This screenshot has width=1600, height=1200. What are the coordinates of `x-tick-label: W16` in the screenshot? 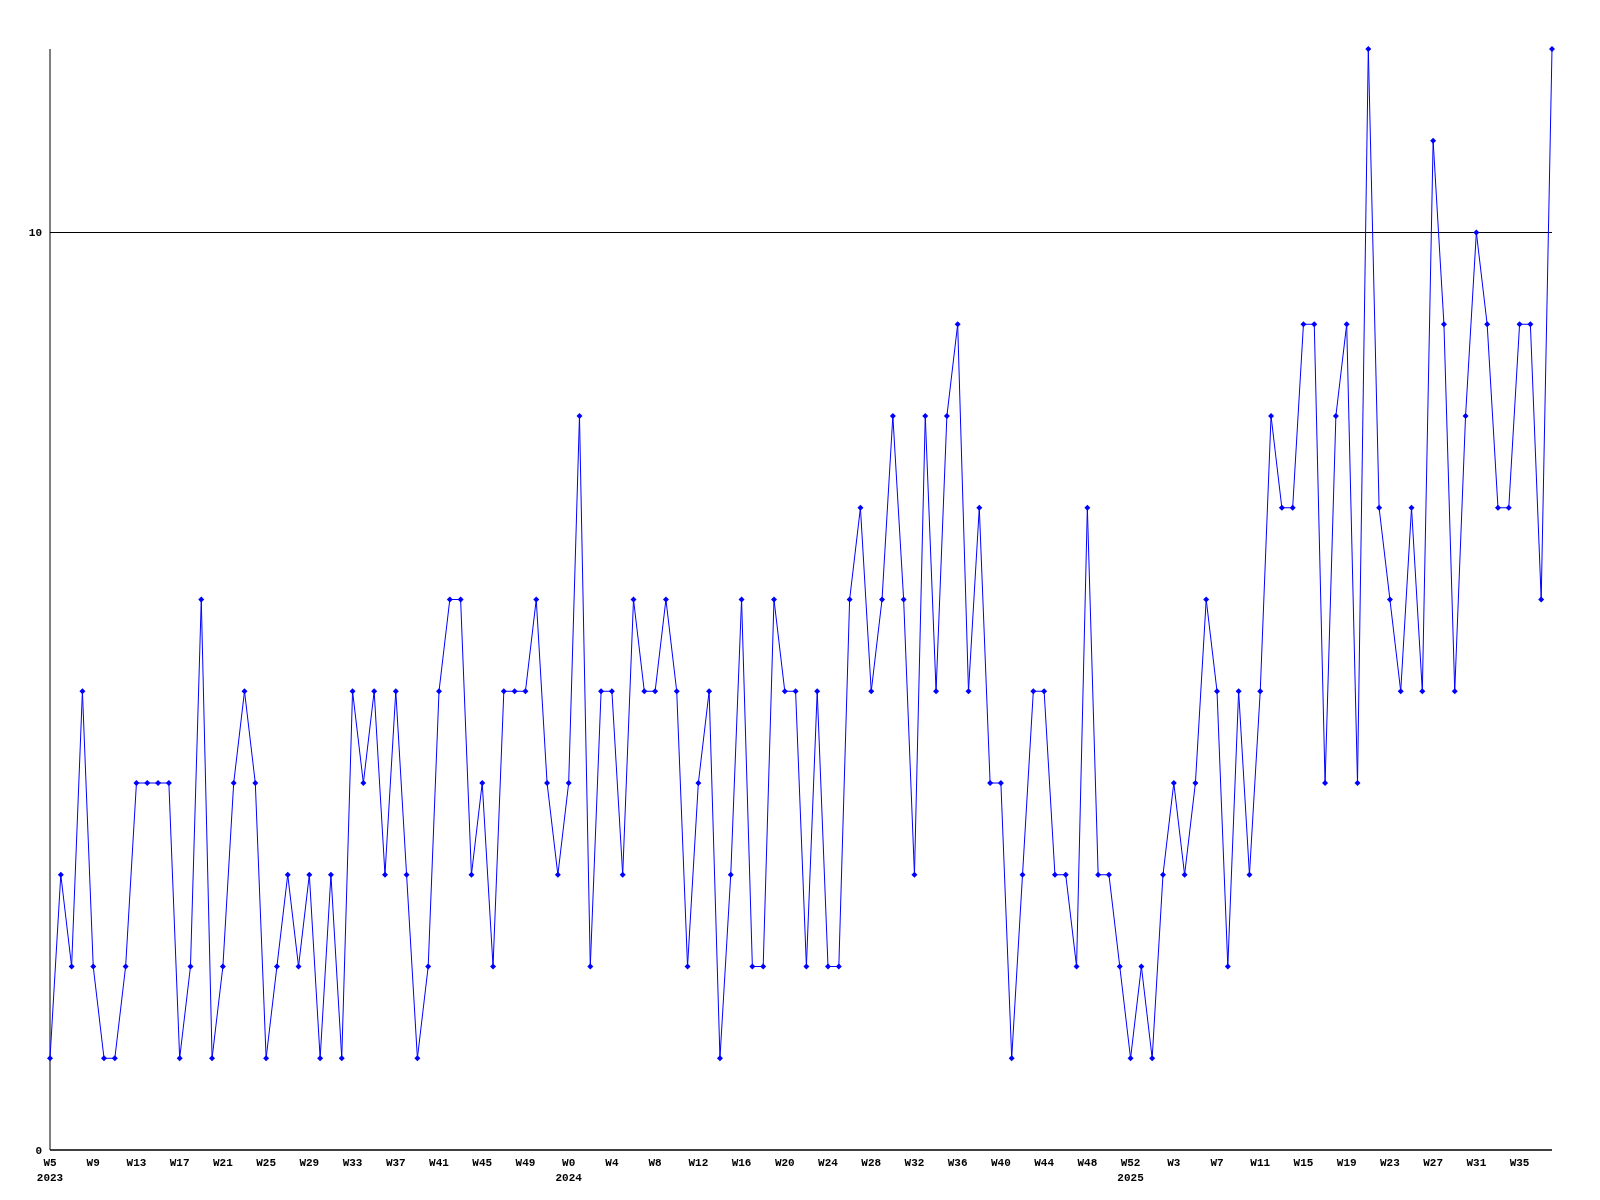 It's located at (741, 1163).